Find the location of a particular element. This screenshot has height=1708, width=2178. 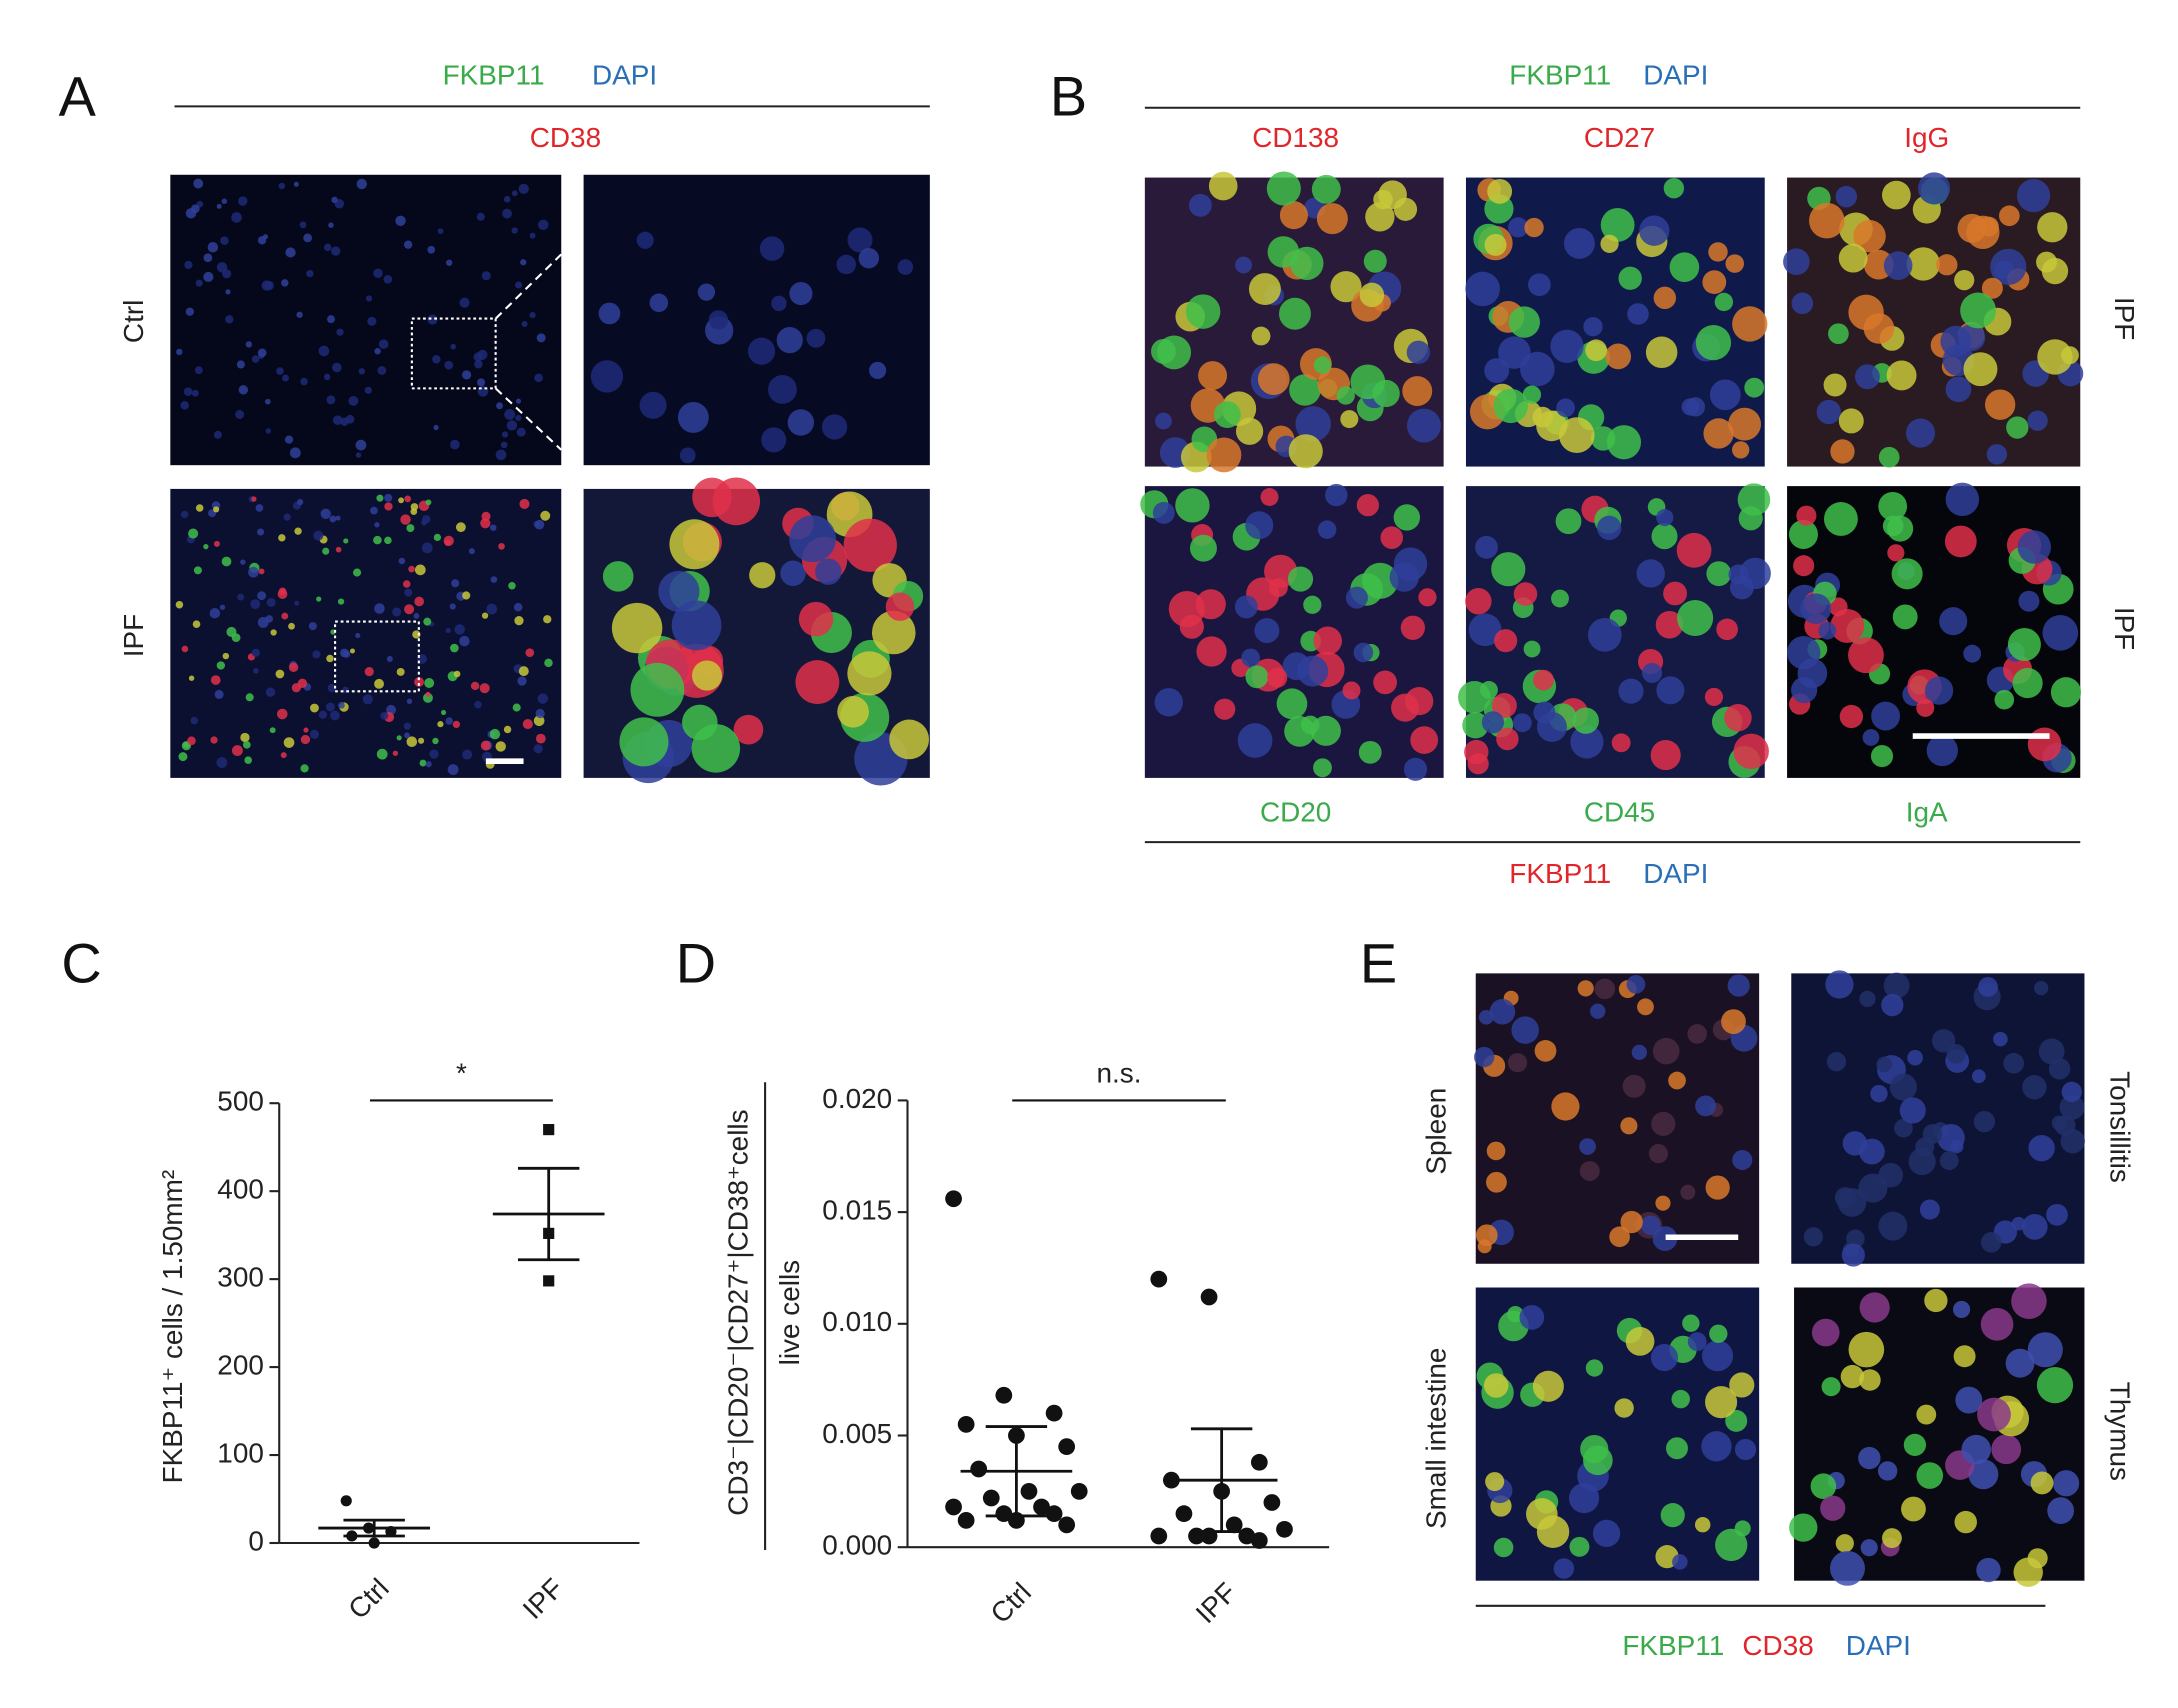

x-tick-label: IPF is located at coordinates (543, 1598).